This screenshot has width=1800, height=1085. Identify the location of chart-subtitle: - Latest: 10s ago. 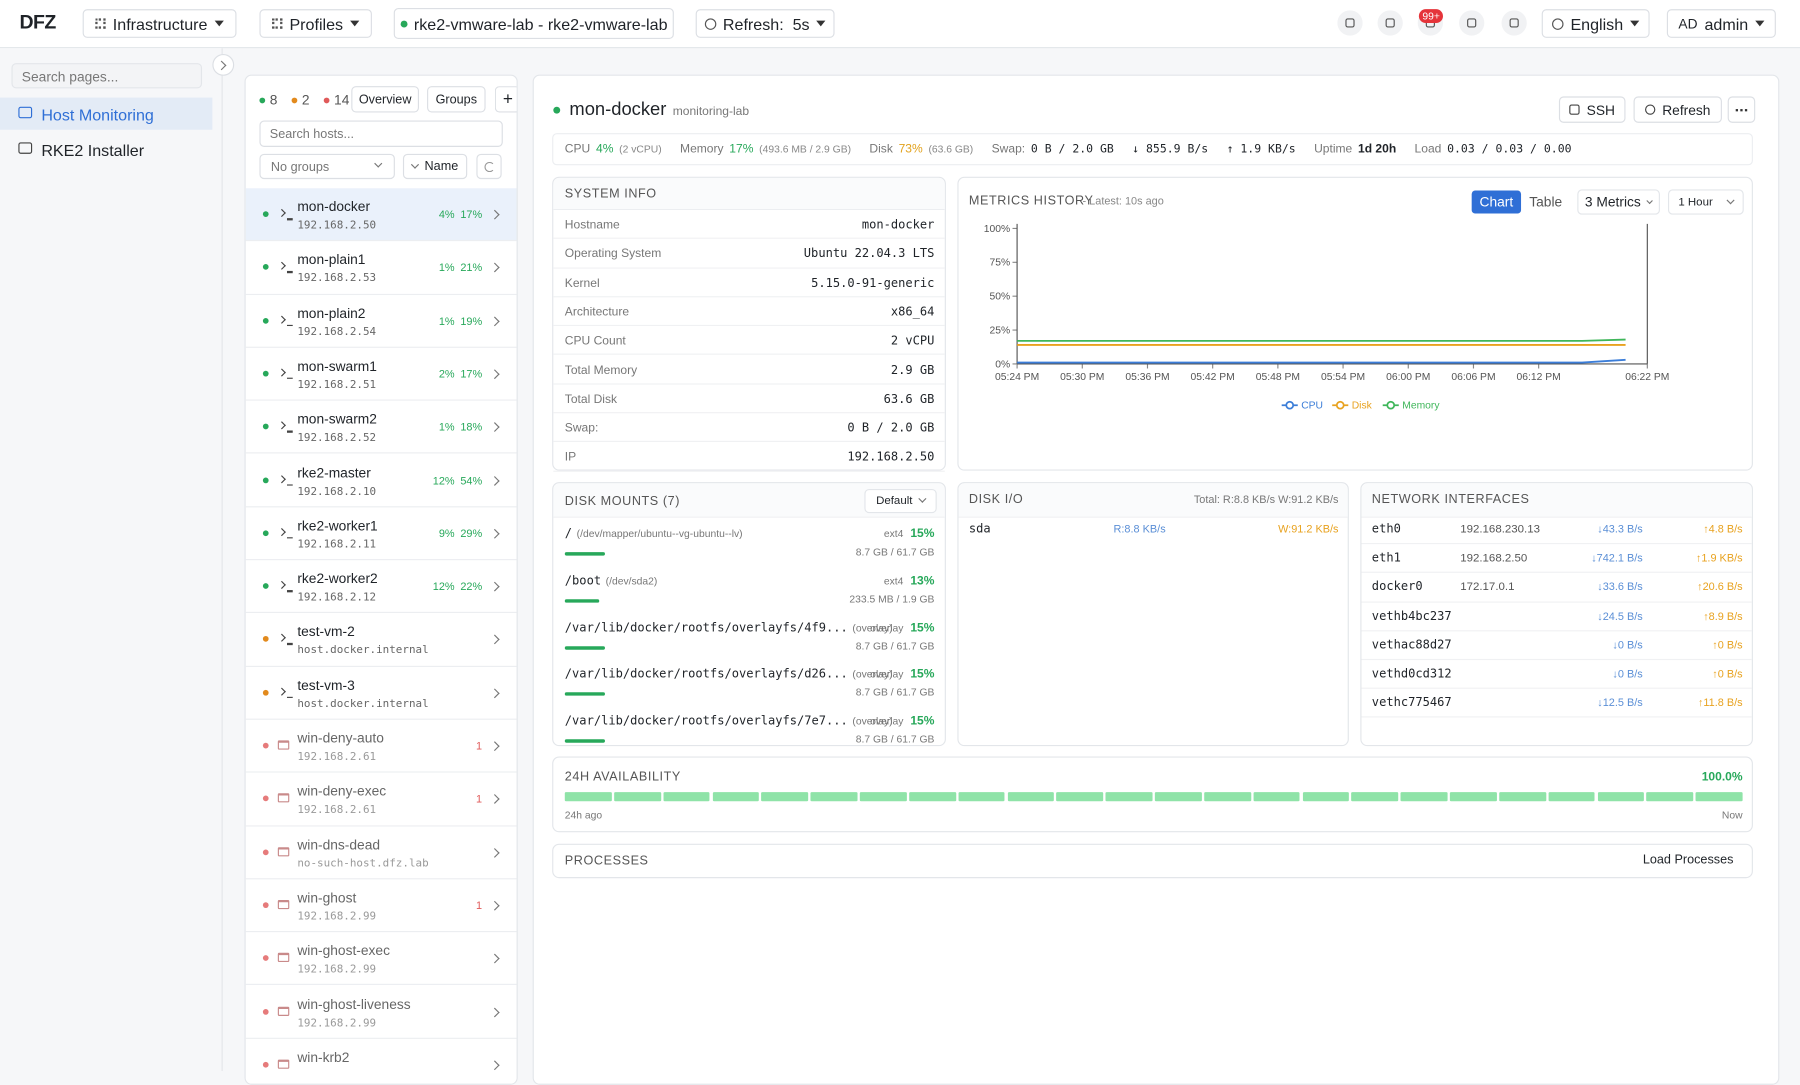
(1123, 201).